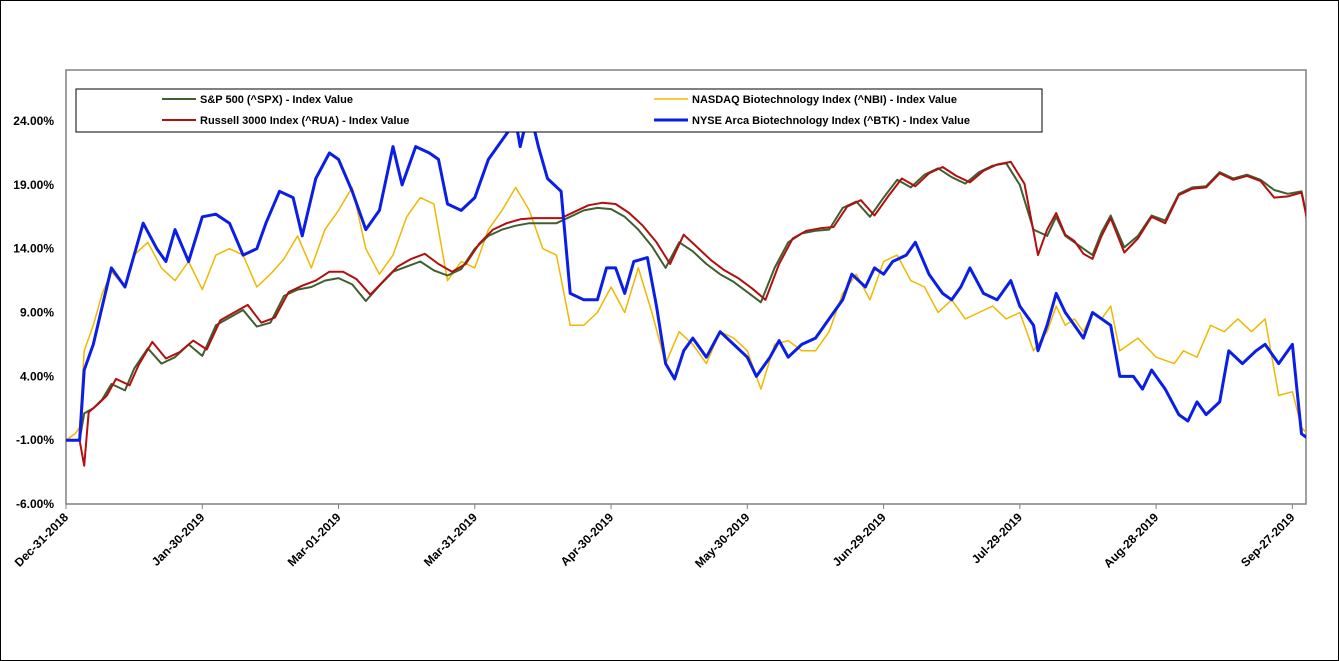 The width and height of the screenshot is (1339, 661). What do you see at coordinates (587, 539) in the screenshot?
I see `x-tick-label: Apr-30-2019` at bounding box center [587, 539].